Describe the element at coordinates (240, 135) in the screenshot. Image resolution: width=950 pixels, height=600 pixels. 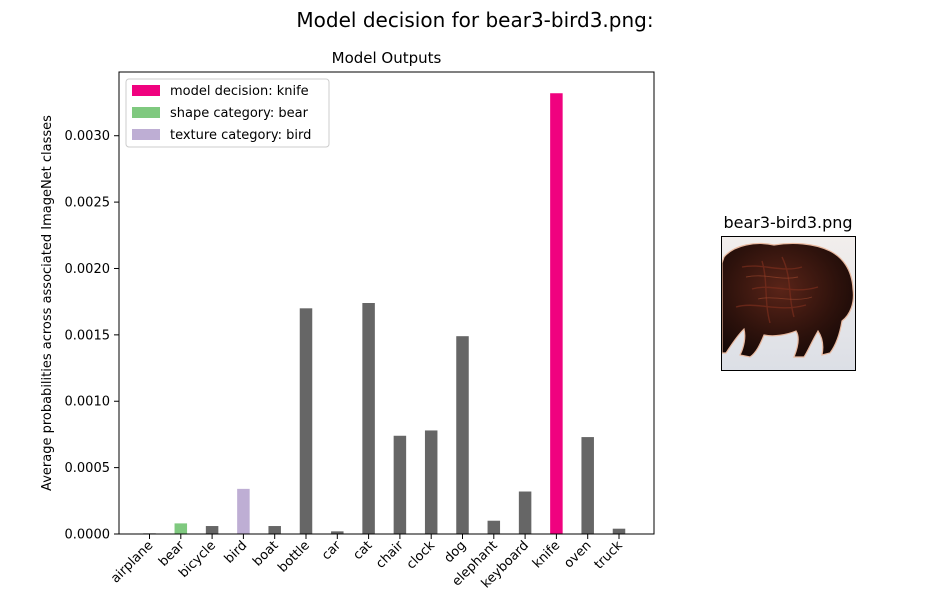
I see `legend-label: texture category: bird` at that location.